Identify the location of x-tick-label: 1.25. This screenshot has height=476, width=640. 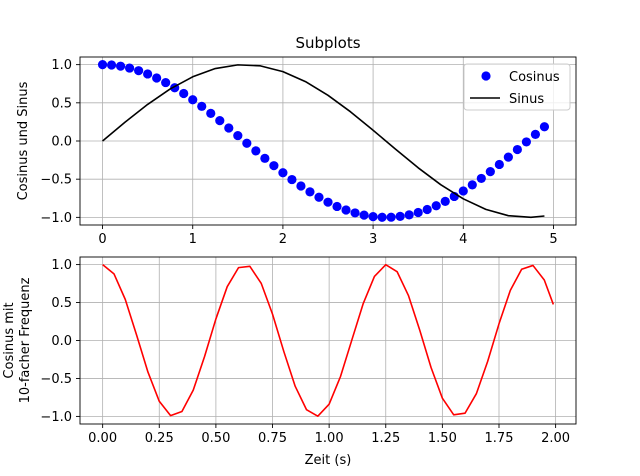
(385, 438).